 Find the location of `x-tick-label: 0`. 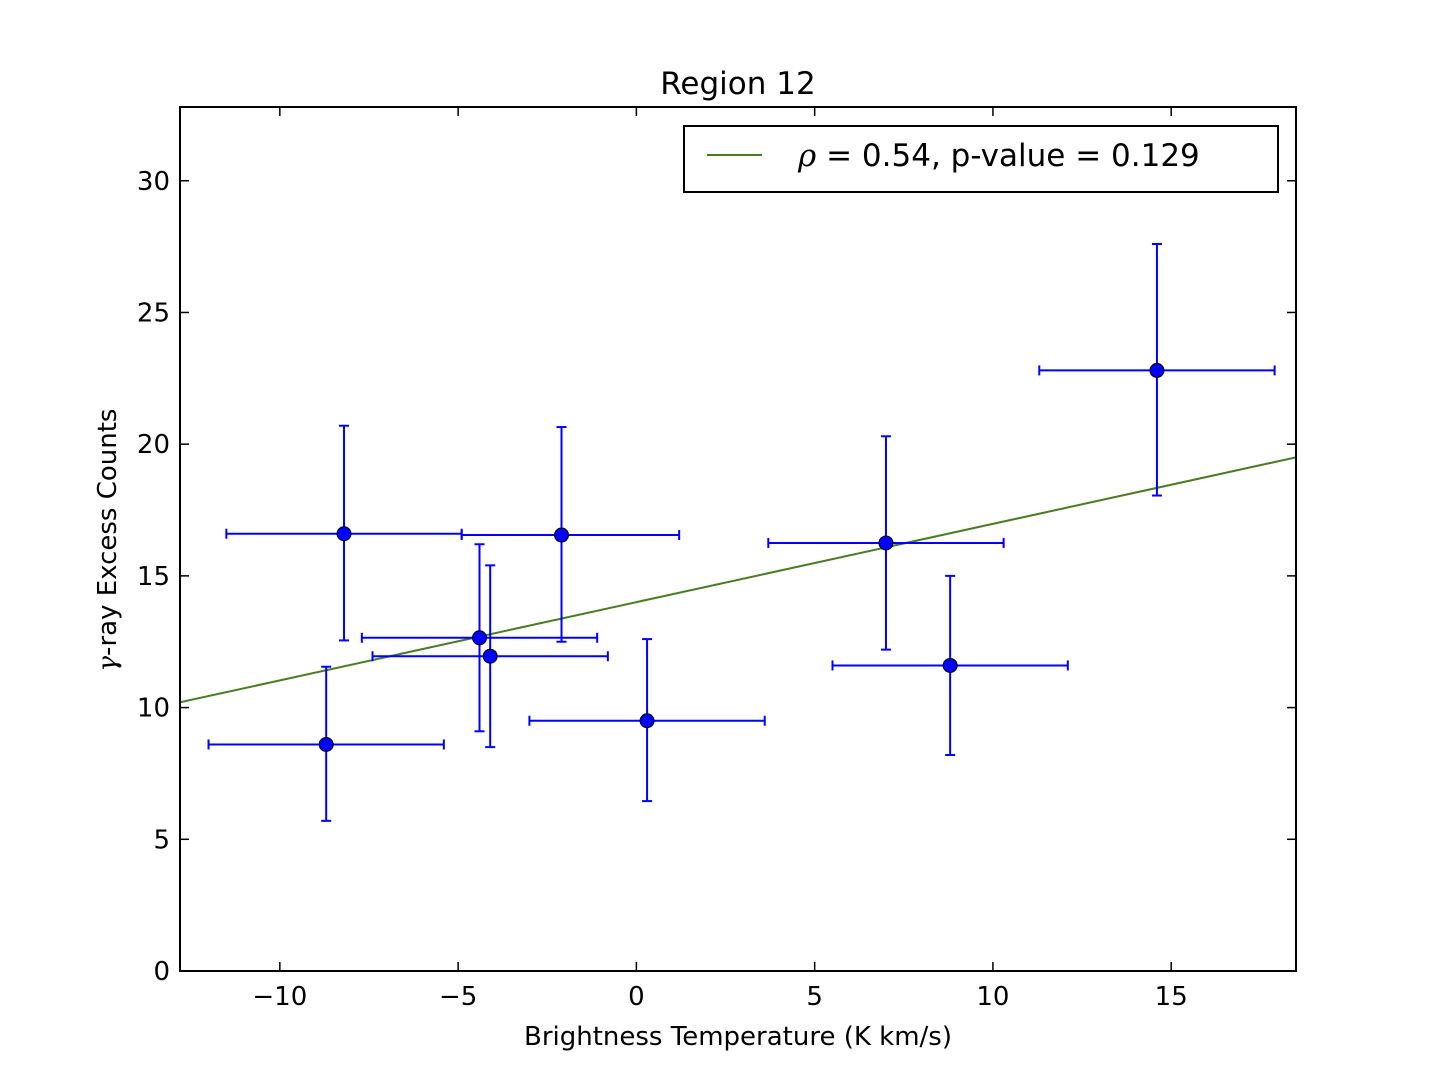

x-tick-label: 0 is located at coordinates (636, 997).